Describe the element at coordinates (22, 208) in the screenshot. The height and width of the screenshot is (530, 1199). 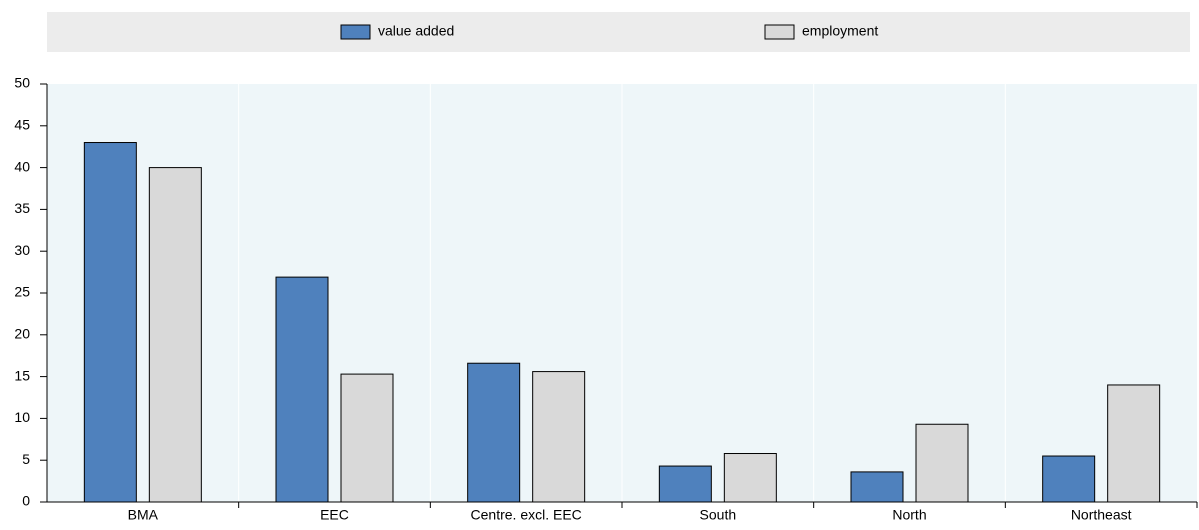
I see `y-tick-label: 35` at that location.